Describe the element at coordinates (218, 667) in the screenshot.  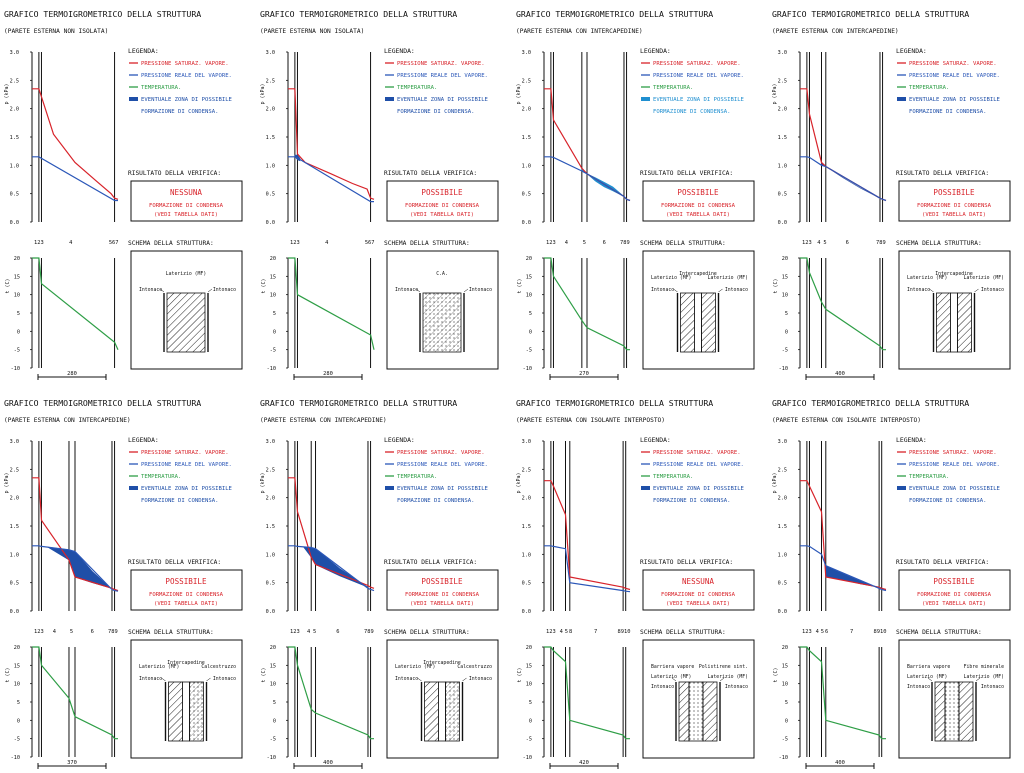
I see `schema-label: Calcestruzzo` at that location.